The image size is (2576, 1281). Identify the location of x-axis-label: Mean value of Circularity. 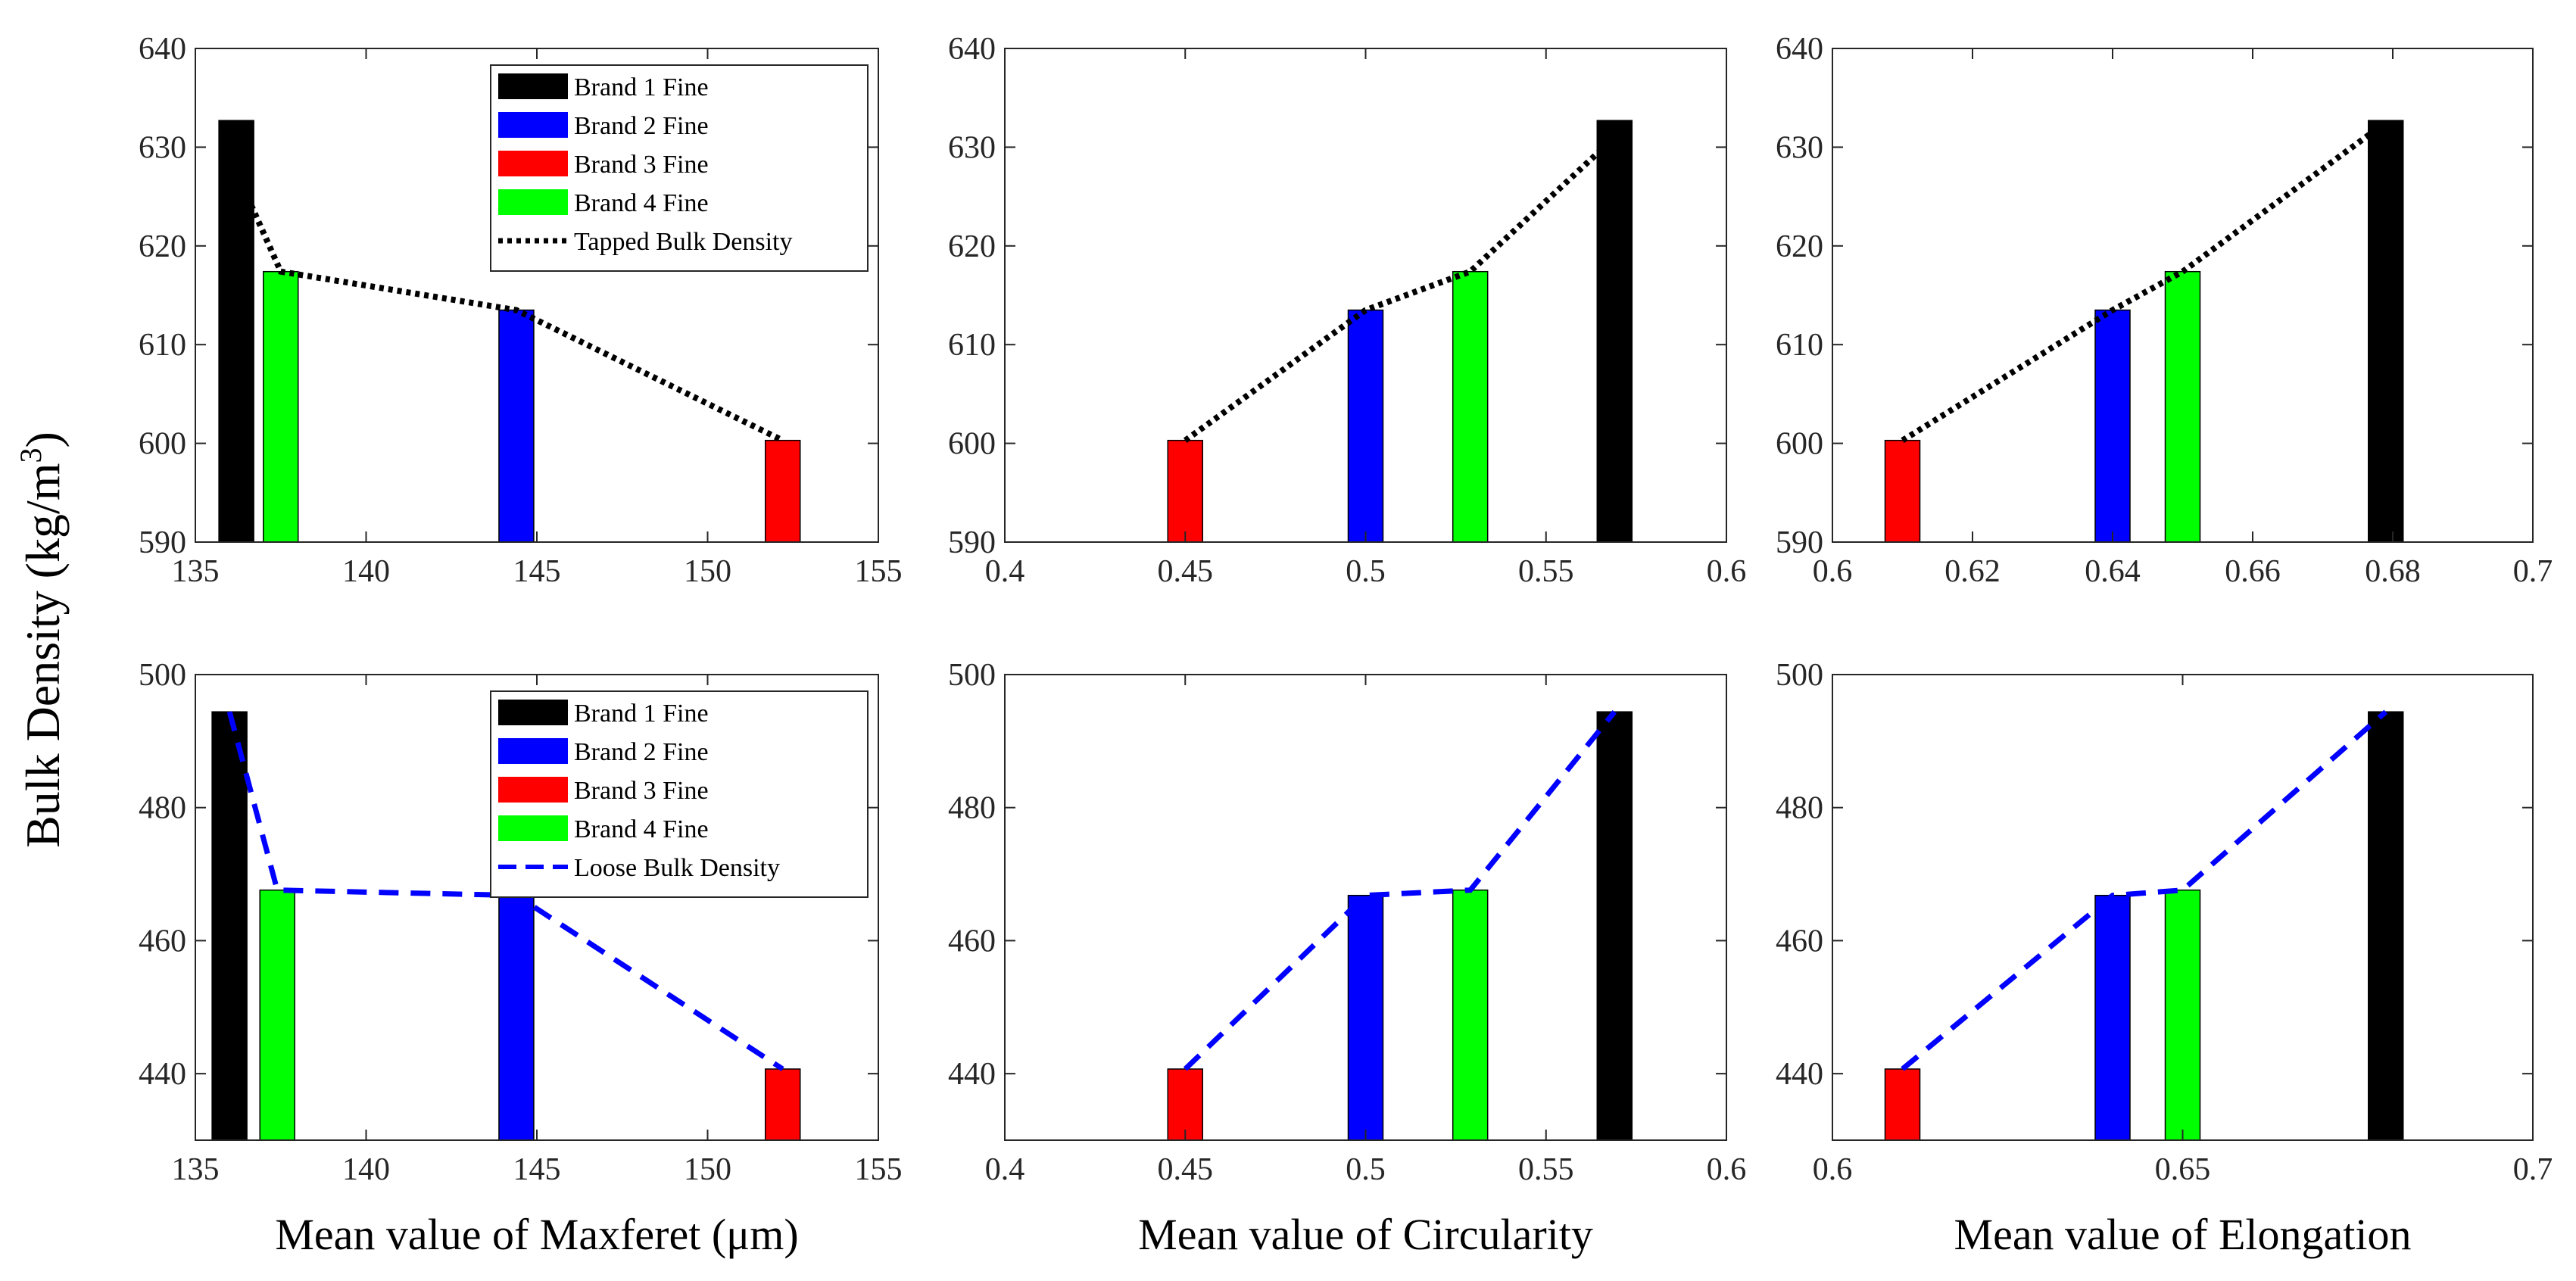
(1365, 1234).